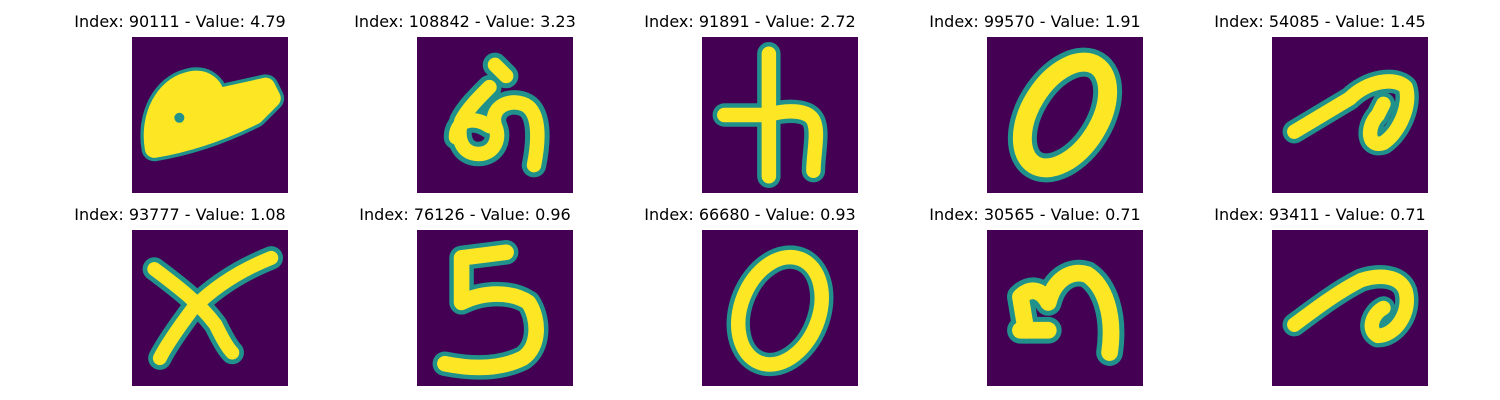  Describe the element at coordinates (180, 21) in the screenshot. I see `panel-title: Index: 90111 - Value: 4.79` at that location.